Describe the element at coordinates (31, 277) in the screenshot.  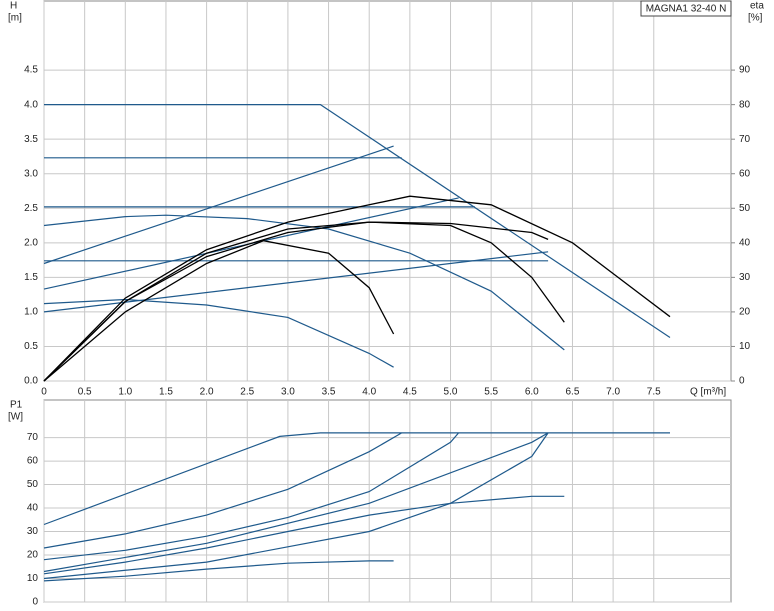
I see `y-tick-label: 1.5` at that location.